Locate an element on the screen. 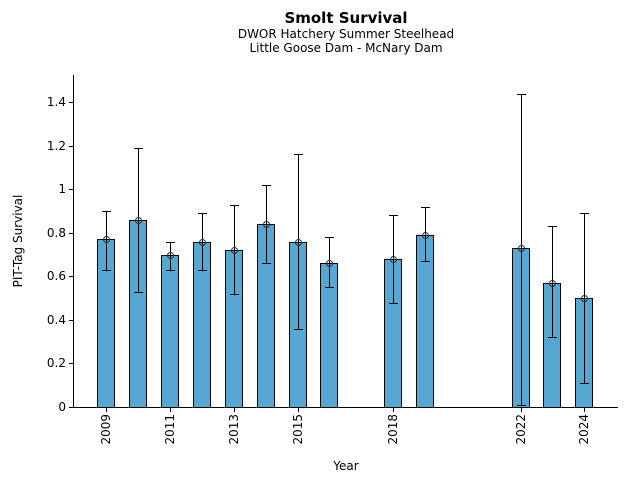 The width and height of the screenshot is (640, 480). x-tick-label: 2022 is located at coordinates (521, 429).